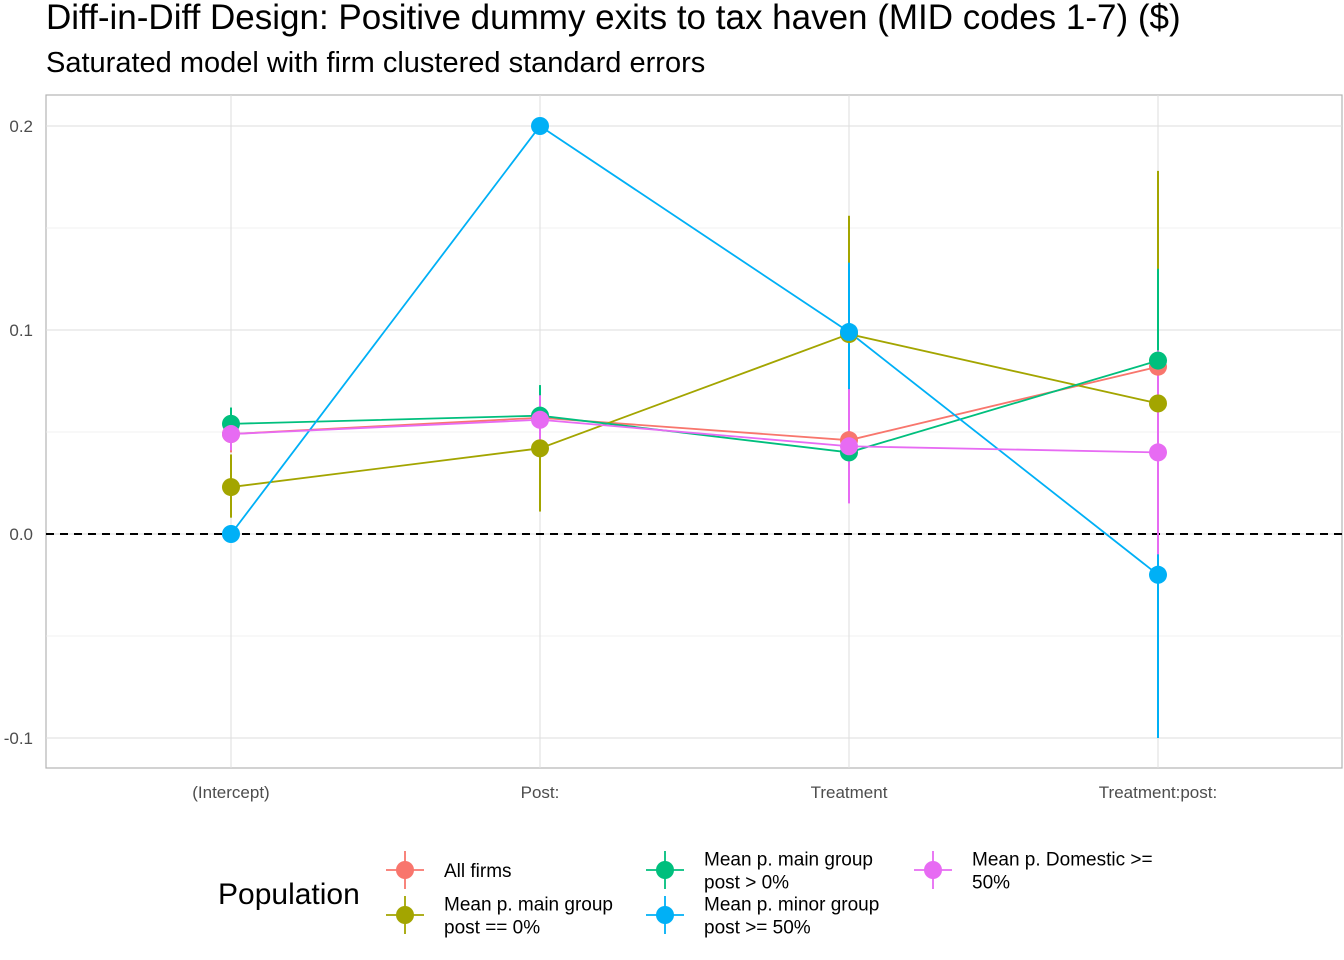 This screenshot has width=1344, height=960. Describe the element at coordinates (1062, 872) in the screenshot. I see `legend-label: Mean p. Domestic >= 50%` at that location.